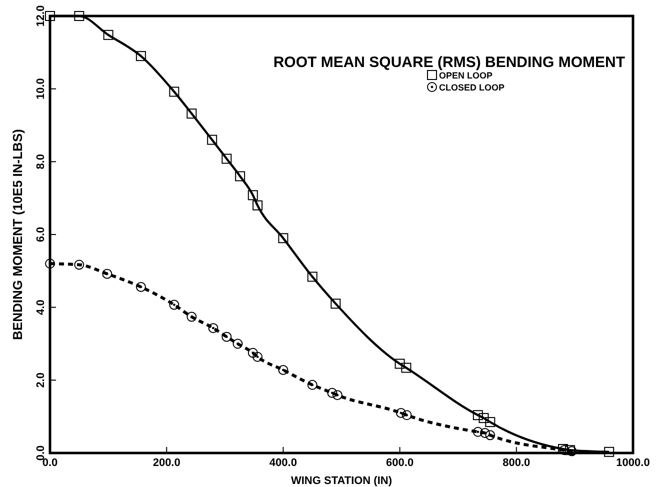 Image resolution: width=665 pixels, height=487 pixels. I want to click on legend-label: OPEN LOOP, so click(466, 75).